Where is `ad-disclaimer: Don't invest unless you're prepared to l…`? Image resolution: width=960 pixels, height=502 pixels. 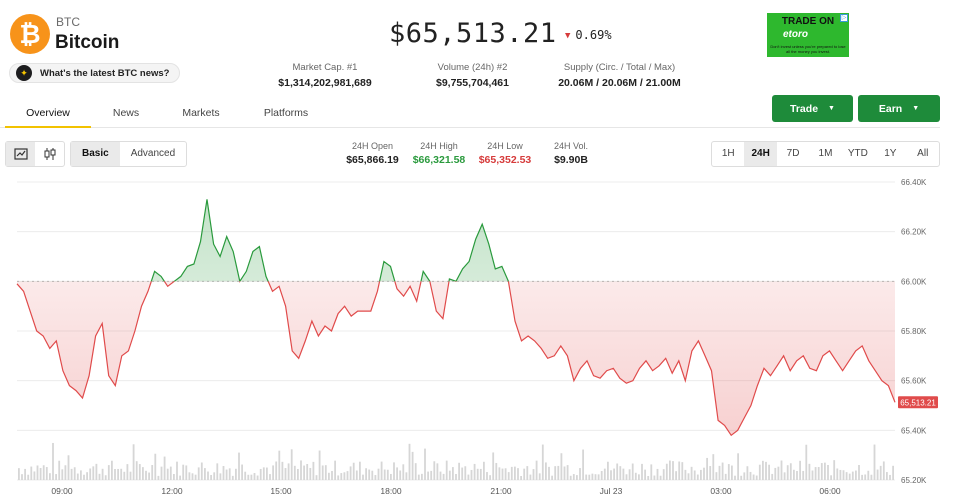
ad-disclaimer: Don't invest unless you're prepared to l… is located at coordinates (808, 49).